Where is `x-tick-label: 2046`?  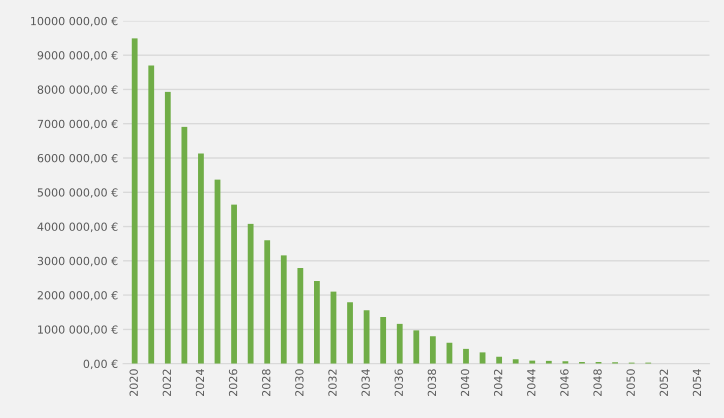
x-tick-label: 2046 is located at coordinates (564, 382).